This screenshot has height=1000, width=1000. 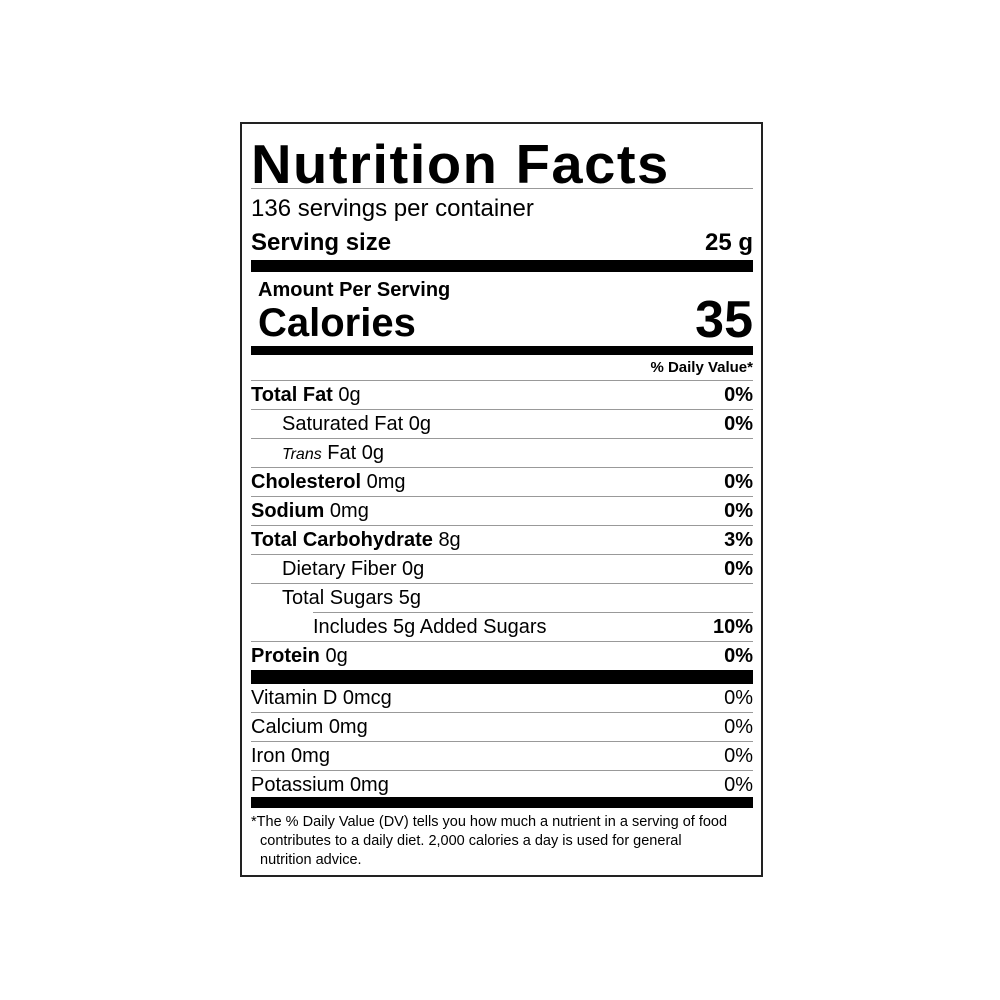 What do you see at coordinates (306, 482) in the screenshot?
I see `nutrient-name: Cholesterol` at bounding box center [306, 482].